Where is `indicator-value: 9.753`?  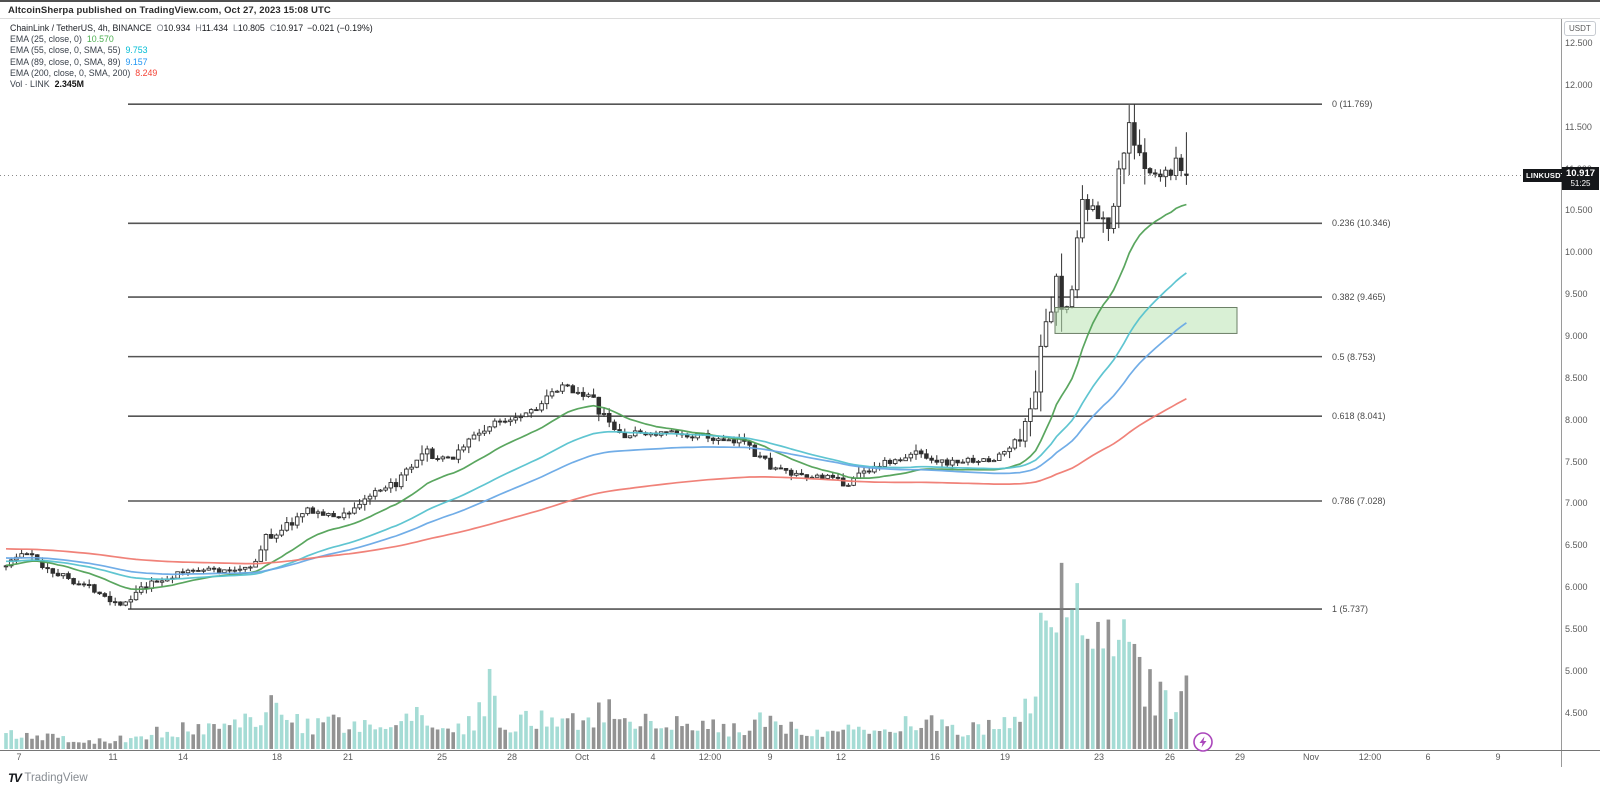 indicator-value: 9.753 is located at coordinates (136, 50).